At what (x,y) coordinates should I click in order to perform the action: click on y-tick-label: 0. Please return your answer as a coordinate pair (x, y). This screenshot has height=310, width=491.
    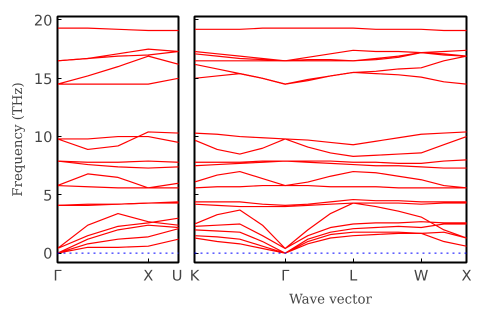
    Looking at the image, I should click on (48, 254).